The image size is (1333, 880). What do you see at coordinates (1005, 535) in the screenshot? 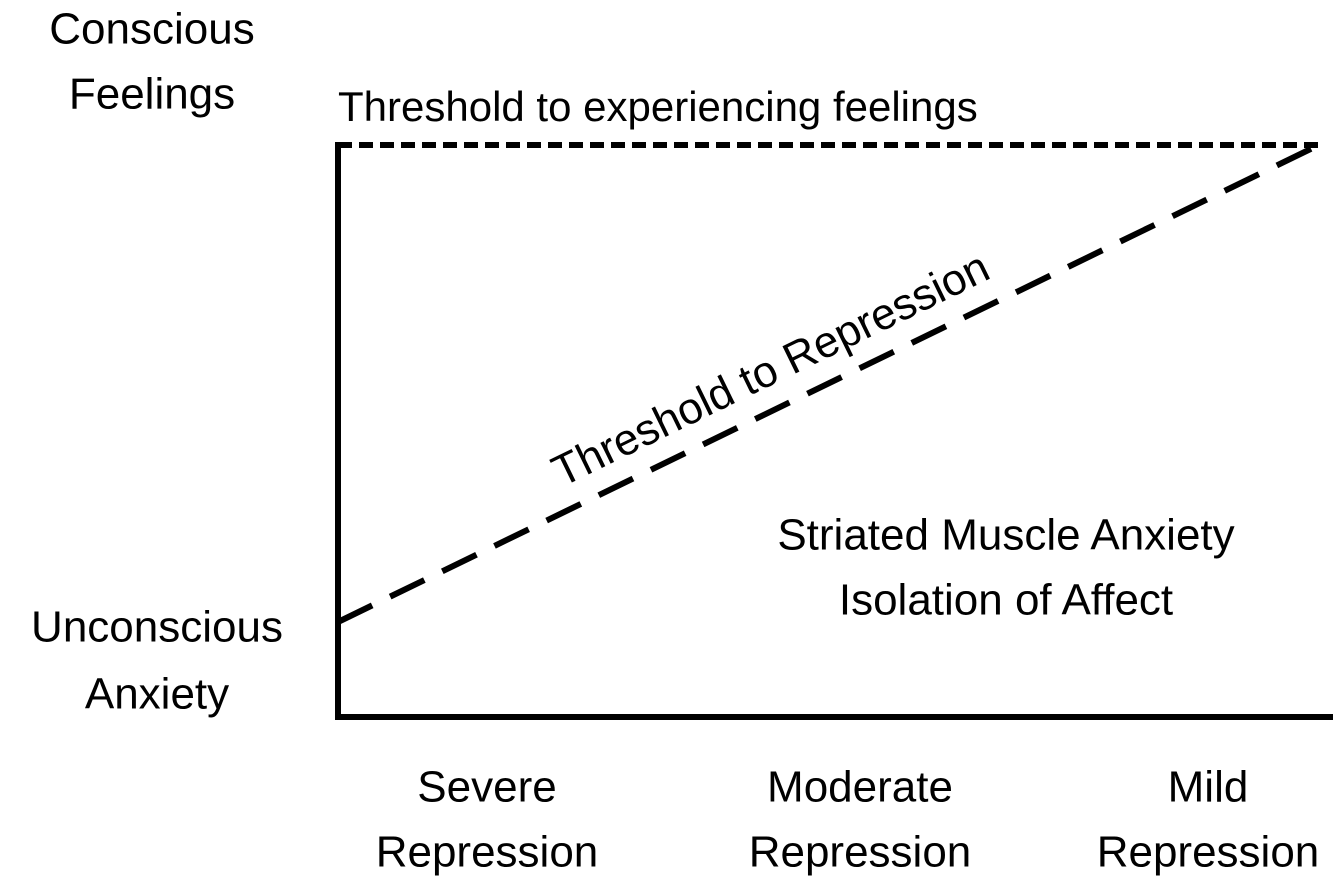
I see `region-label: Striated Muscle Anxiety` at bounding box center [1005, 535].